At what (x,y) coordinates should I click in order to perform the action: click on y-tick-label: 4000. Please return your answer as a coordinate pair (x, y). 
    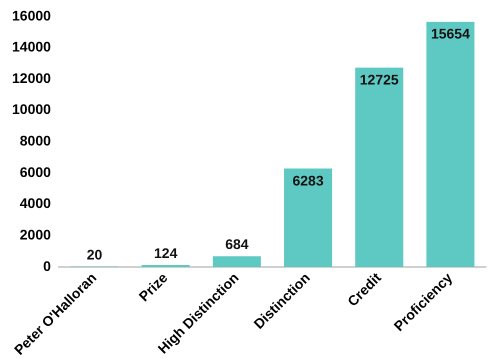
    Looking at the image, I should click on (36, 203).